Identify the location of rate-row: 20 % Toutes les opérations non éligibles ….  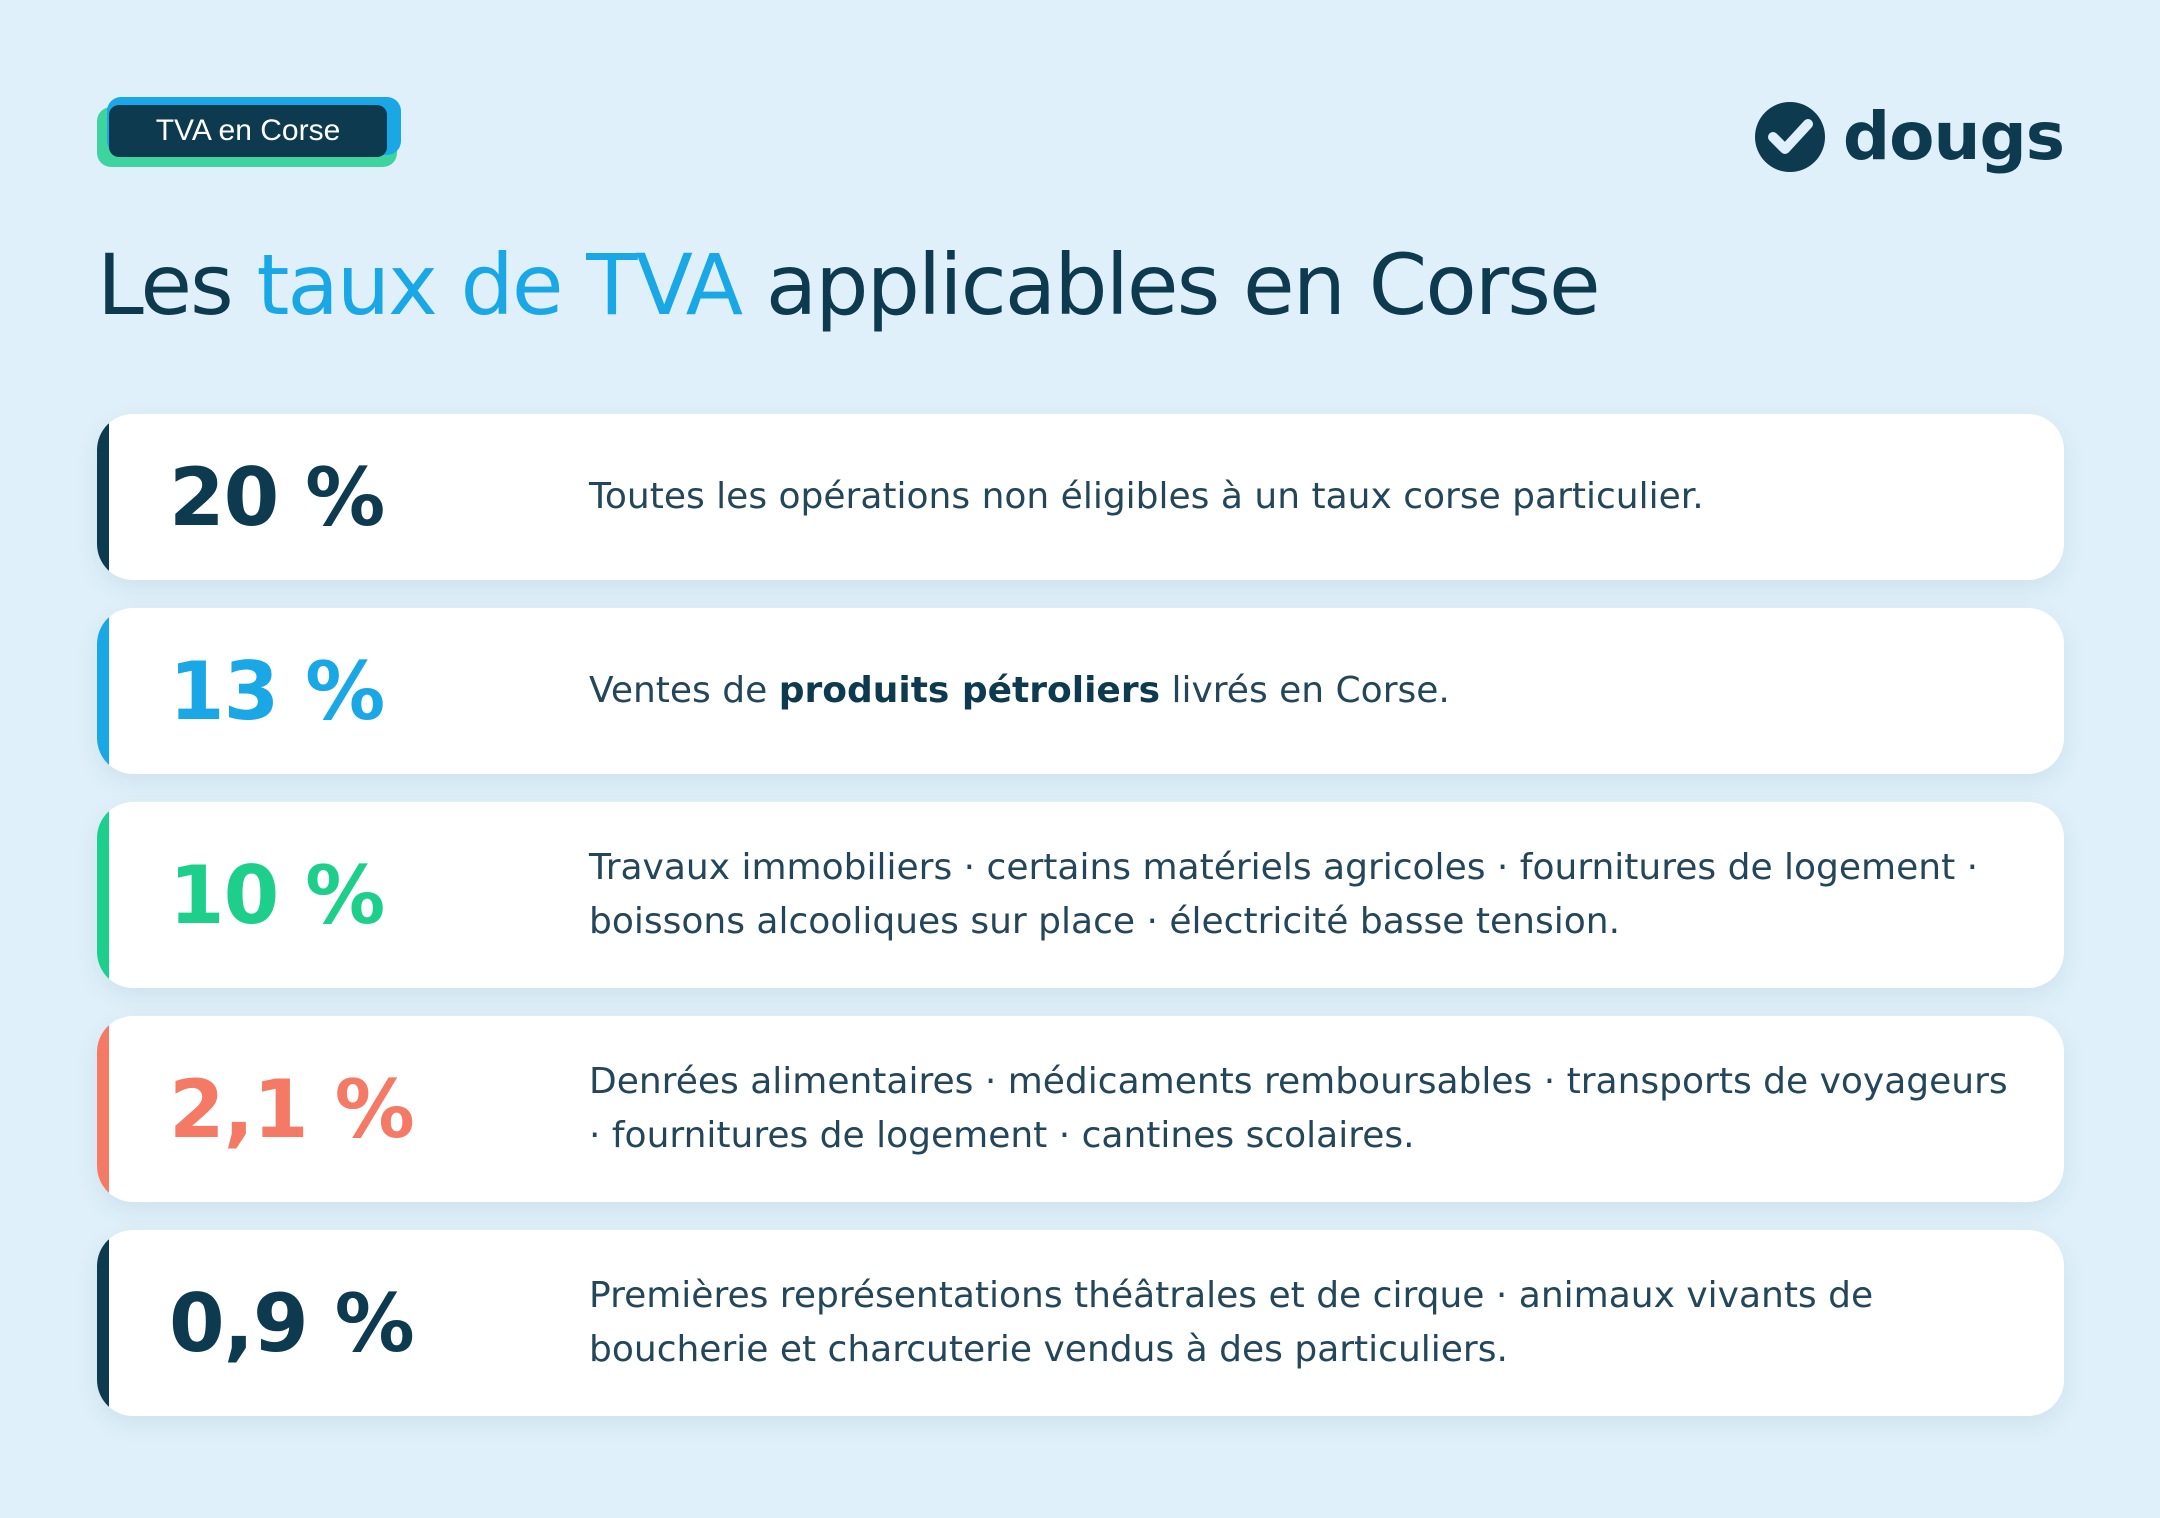
(1080, 497).